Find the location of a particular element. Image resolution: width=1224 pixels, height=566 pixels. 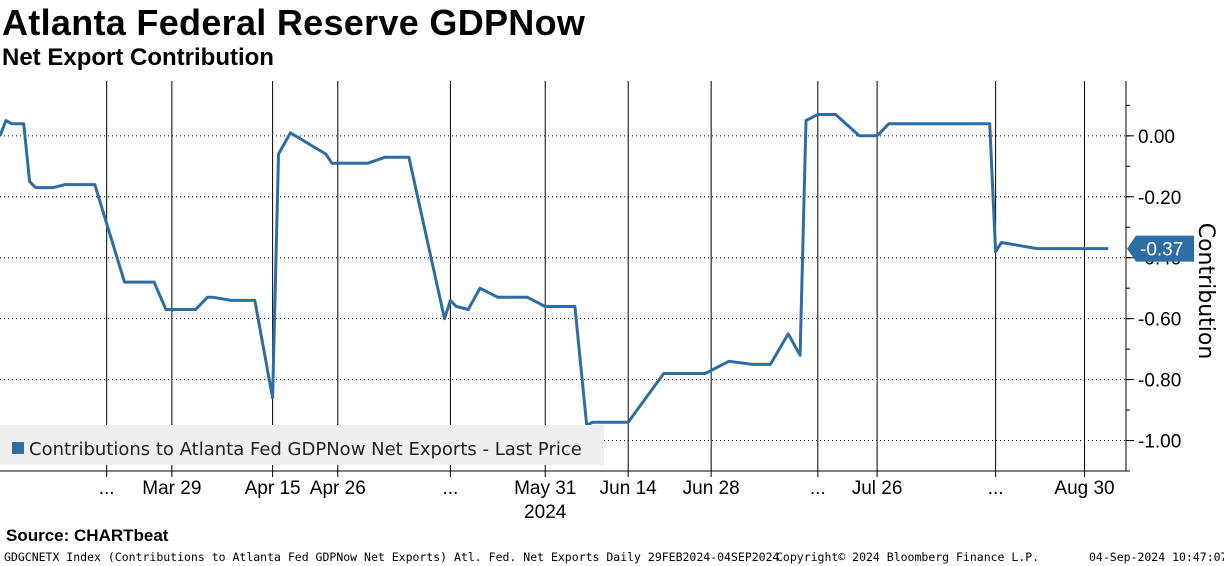

ytick-label: -0.60 is located at coordinates (1159, 320).